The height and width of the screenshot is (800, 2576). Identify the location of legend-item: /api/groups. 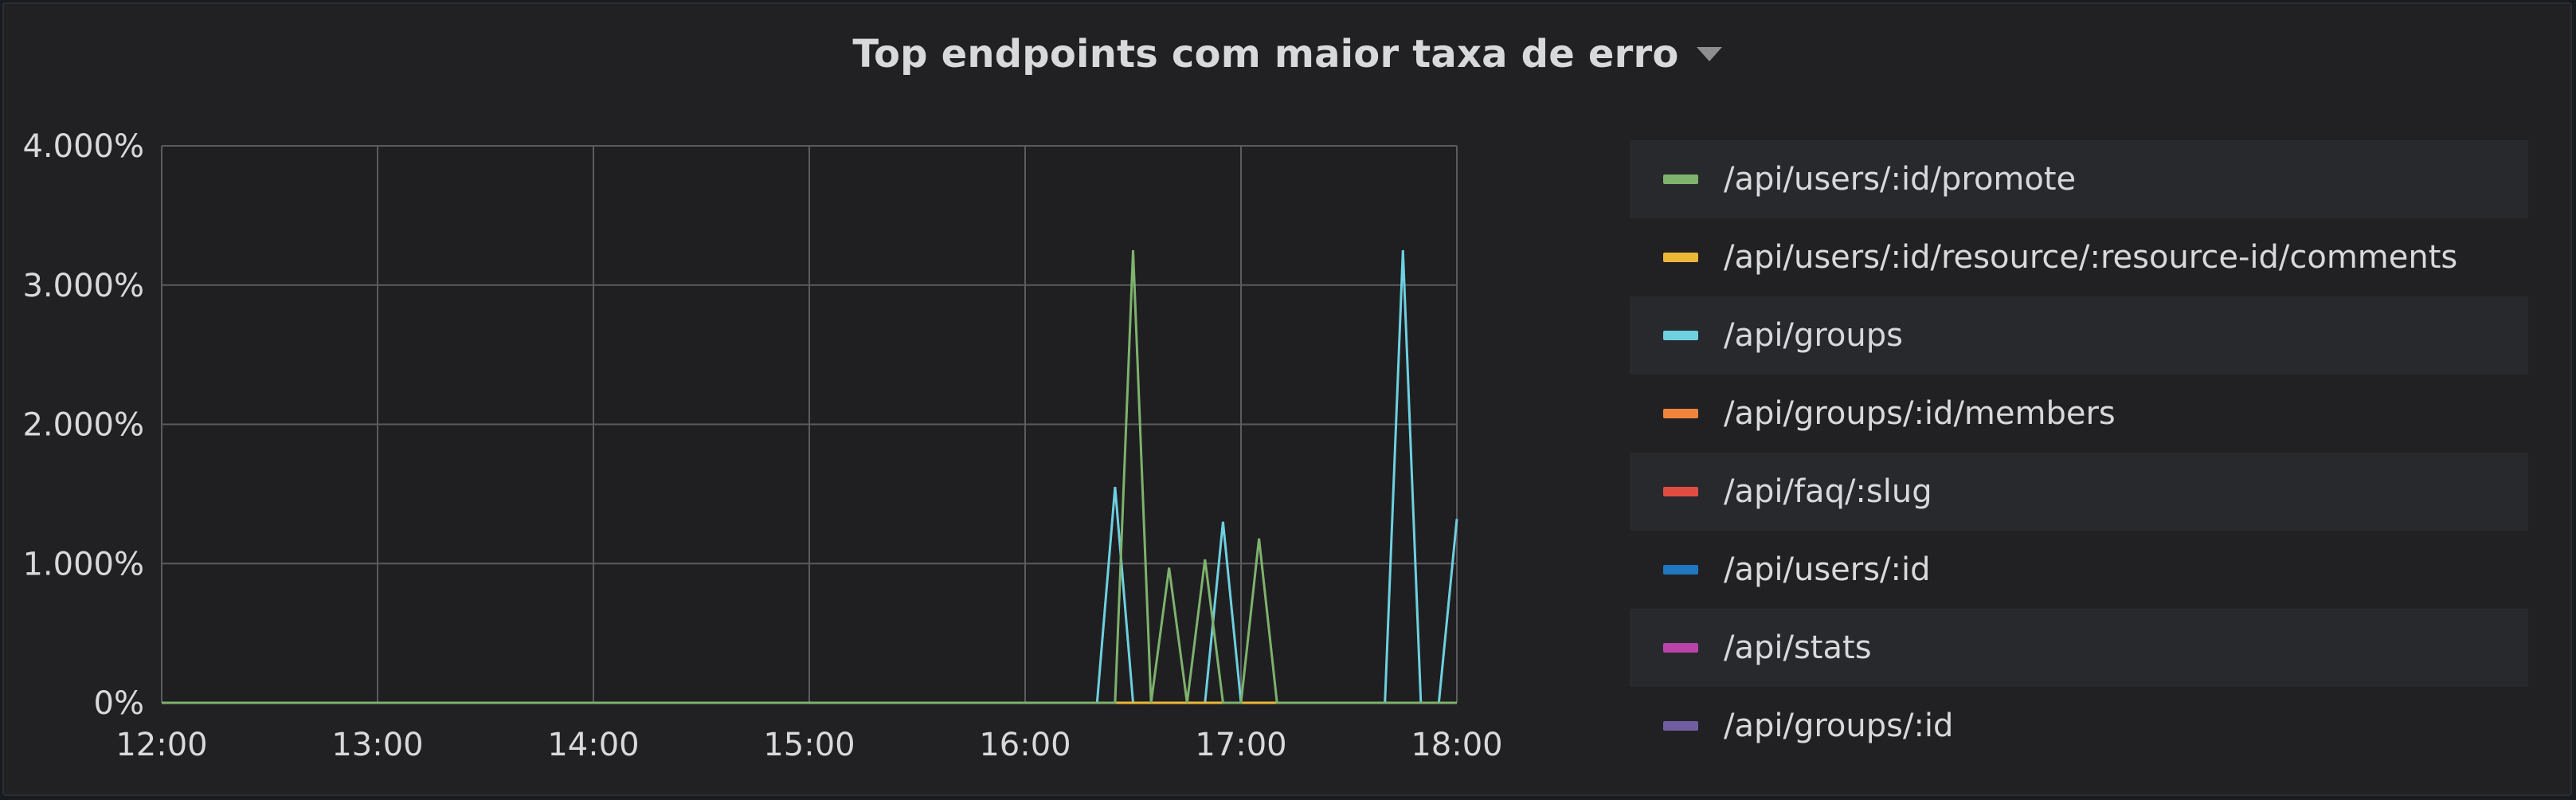
(2079, 335).